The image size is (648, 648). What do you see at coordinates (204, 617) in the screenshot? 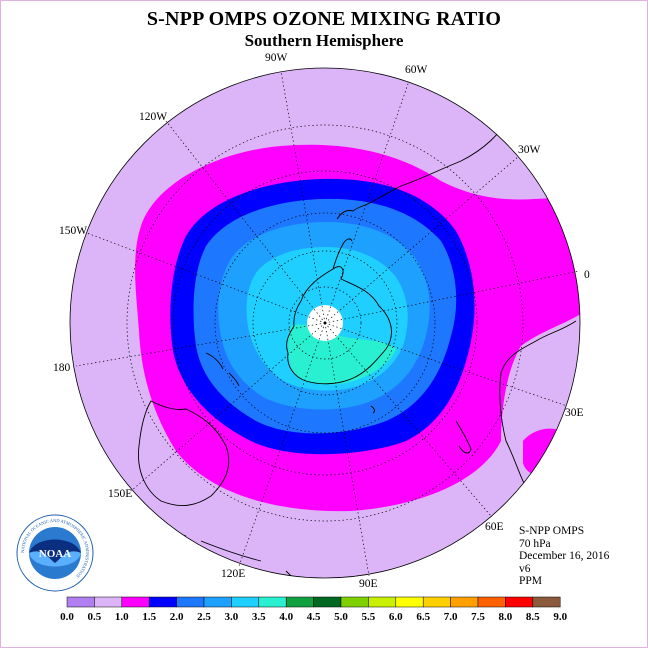
I see `colorbar-tick-label: 2.5` at bounding box center [204, 617].